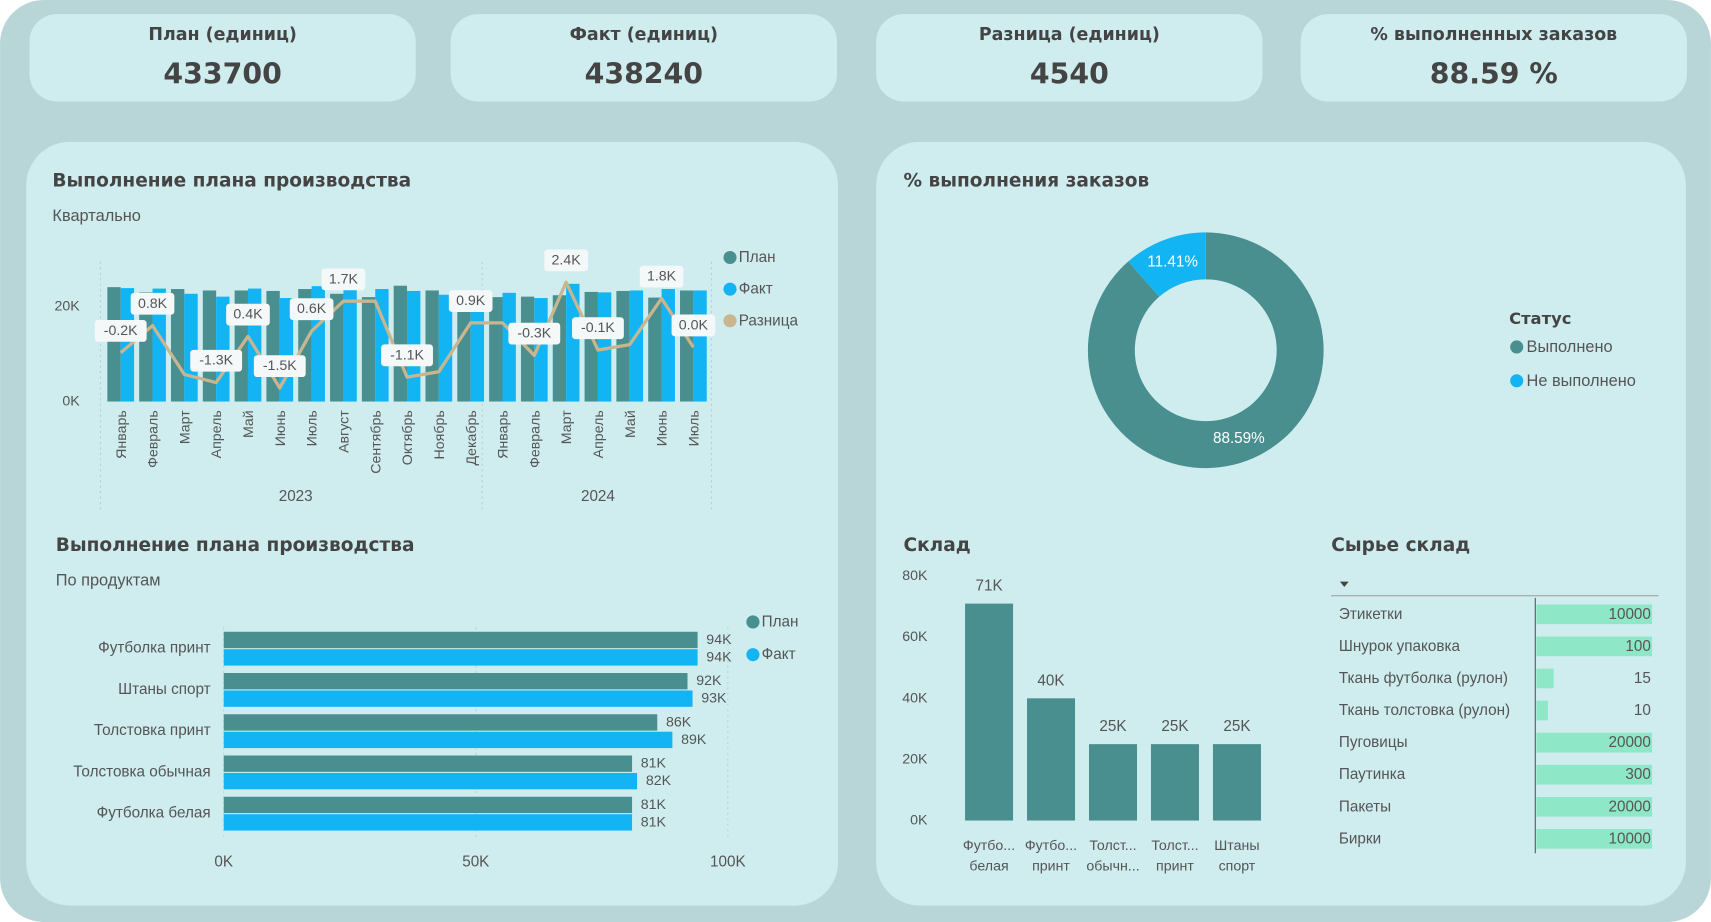  Describe the element at coordinates (989, 586) in the screenshot. I see `data-label: 71K` at that location.